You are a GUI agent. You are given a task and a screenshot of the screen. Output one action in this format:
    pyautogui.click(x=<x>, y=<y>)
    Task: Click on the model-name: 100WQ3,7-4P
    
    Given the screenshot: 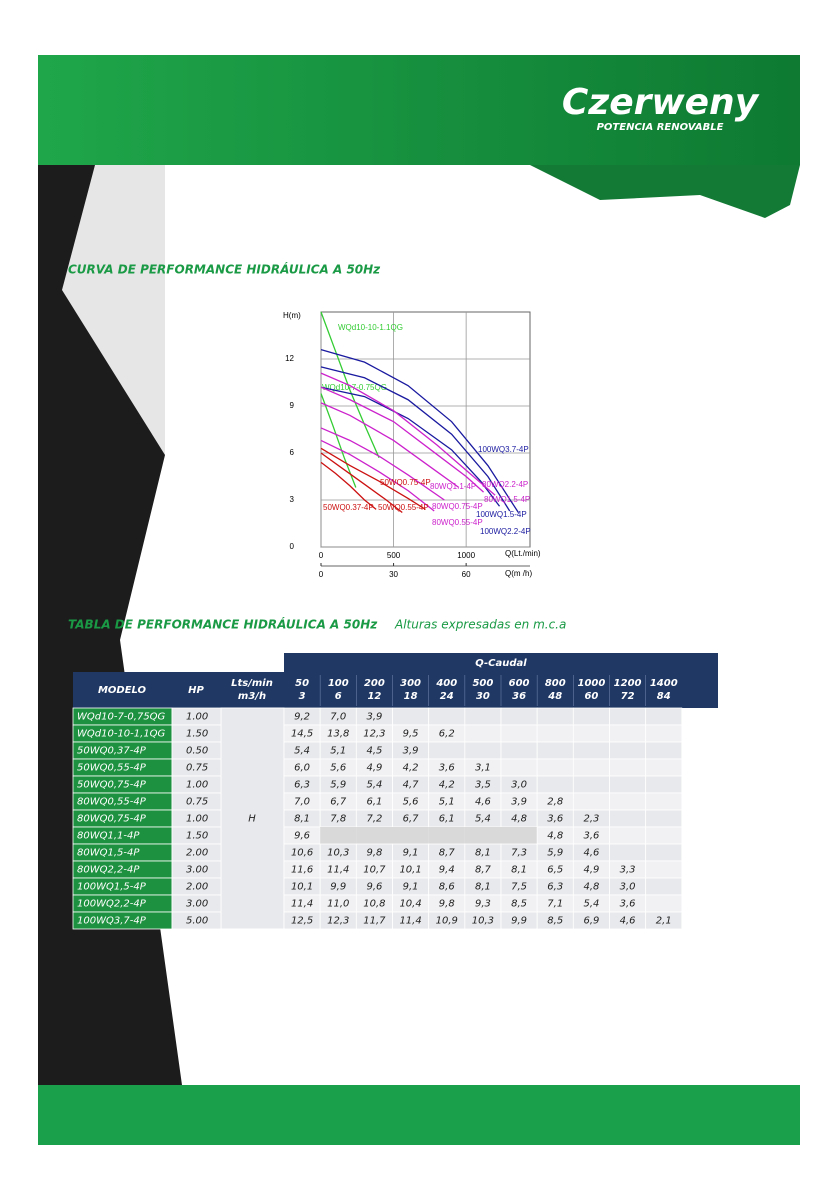 What is the action you would take?
    pyautogui.click(x=112, y=921)
    